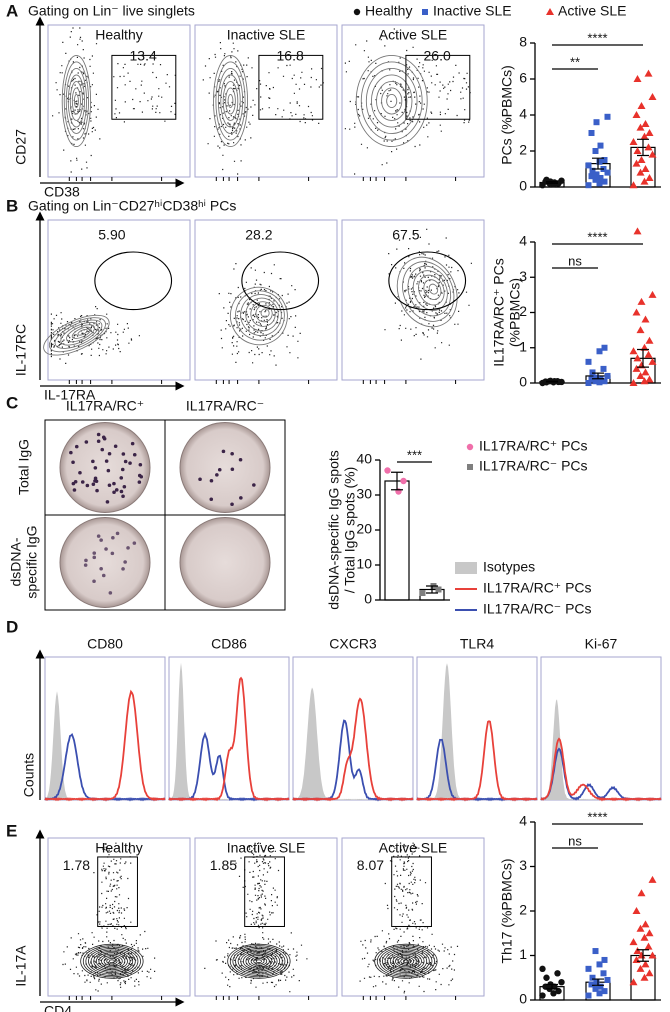 This screenshot has width=670, height=1012. Describe the element at coordinates (70, 395) in the screenshot. I see `x-axis-label: IL-17RA` at that location.